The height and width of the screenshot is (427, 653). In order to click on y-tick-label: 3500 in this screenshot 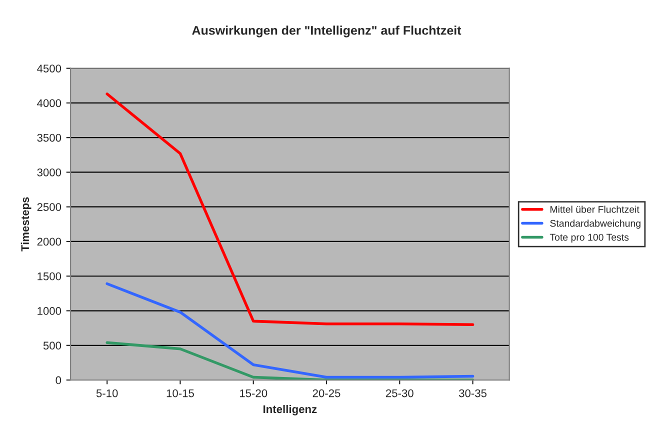, I will do `click(49, 138)`.